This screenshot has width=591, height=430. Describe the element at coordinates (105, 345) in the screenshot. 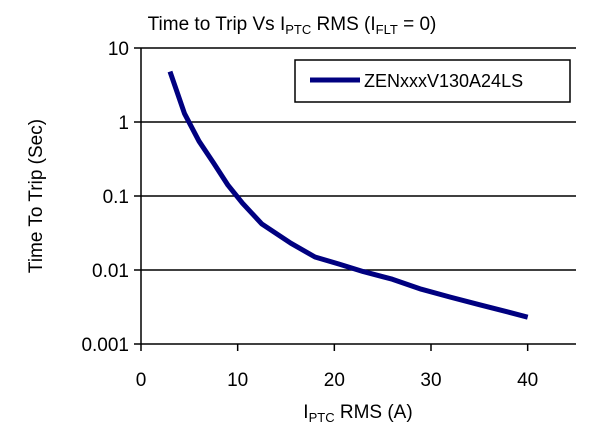

I see `y-tick-label: 0.001` at that location.